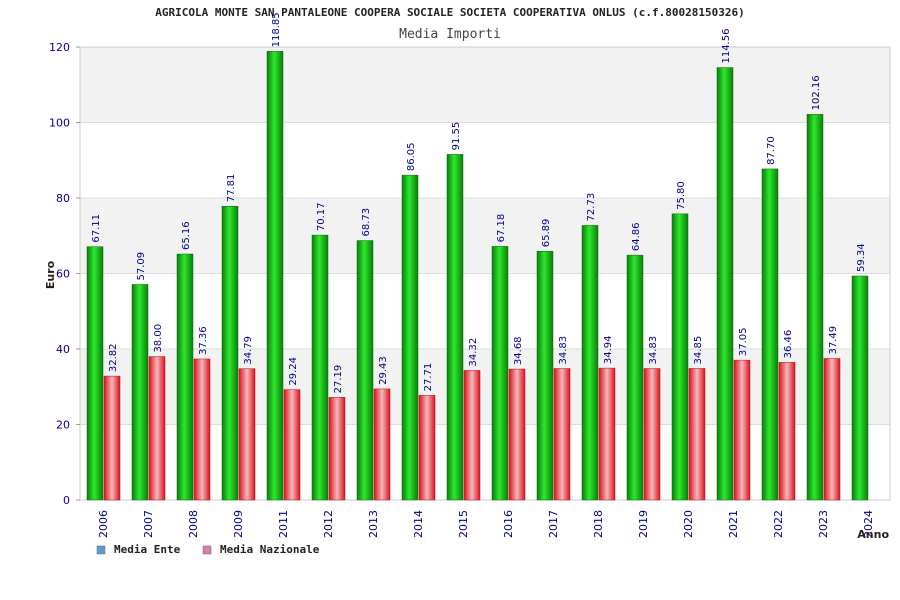  I want to click on x-tick-label: 2011, so click(283, 524).